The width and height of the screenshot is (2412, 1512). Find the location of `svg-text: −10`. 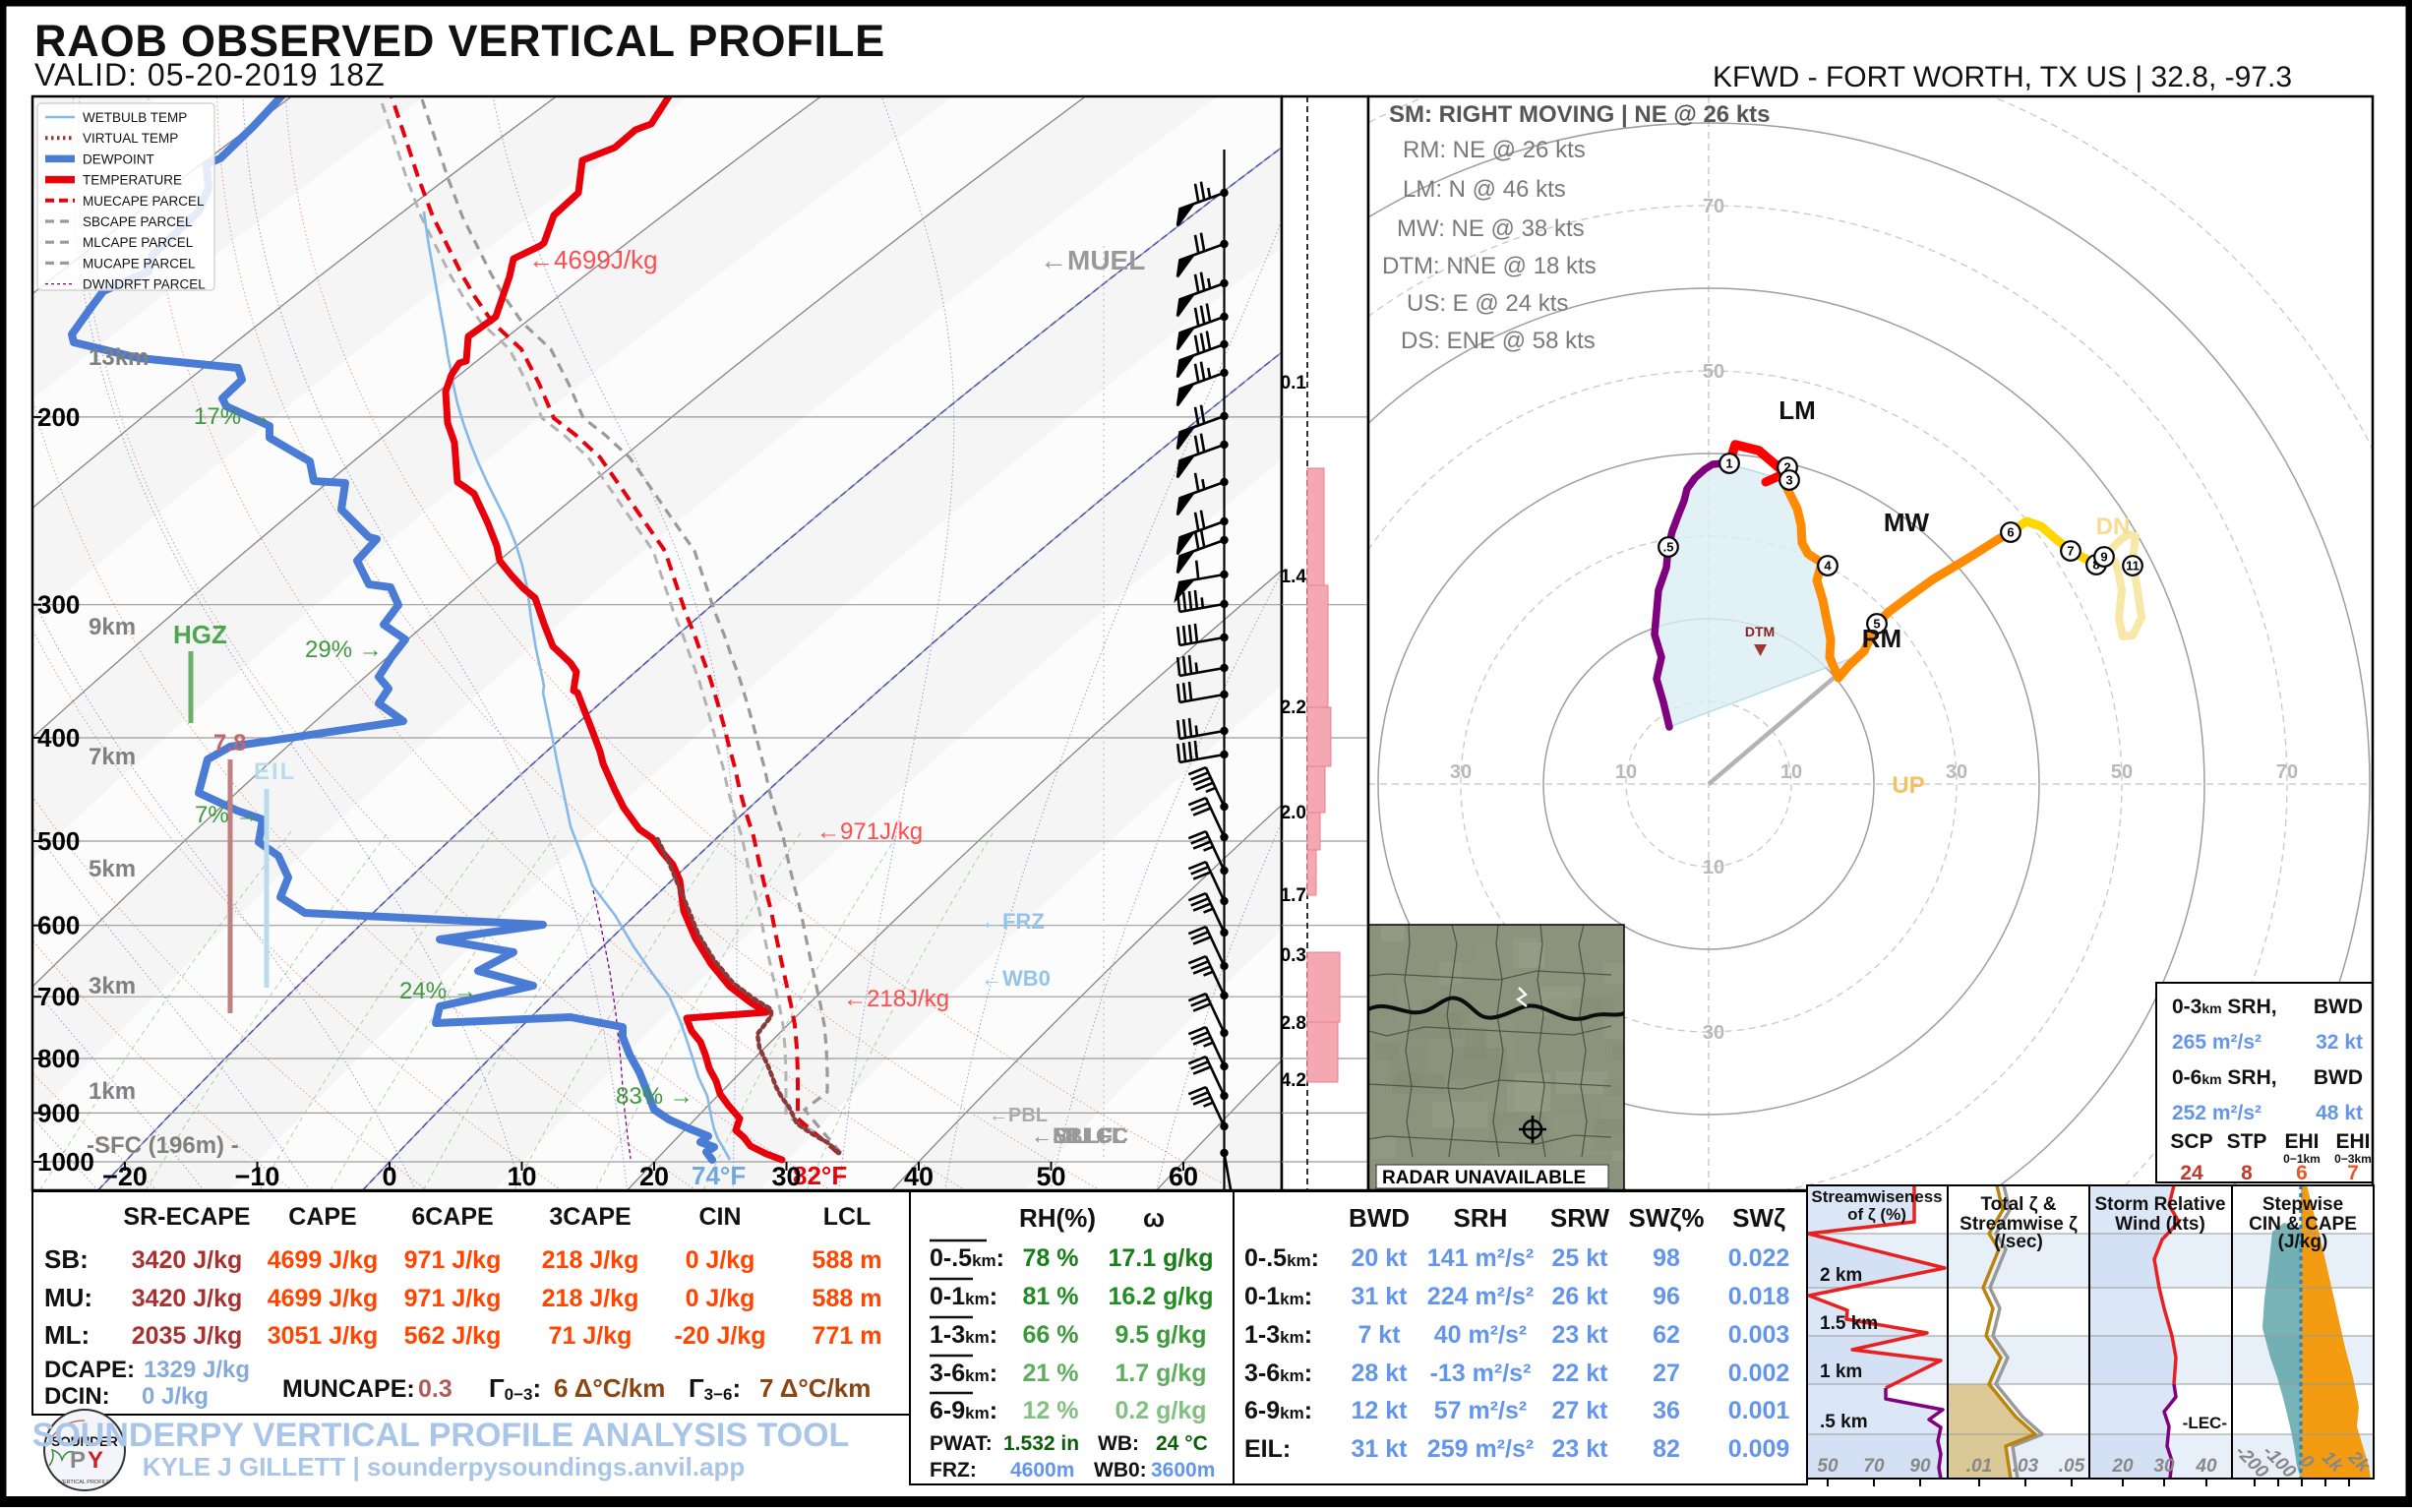

svg-text: −10 is located at coordinates (257, 1176).